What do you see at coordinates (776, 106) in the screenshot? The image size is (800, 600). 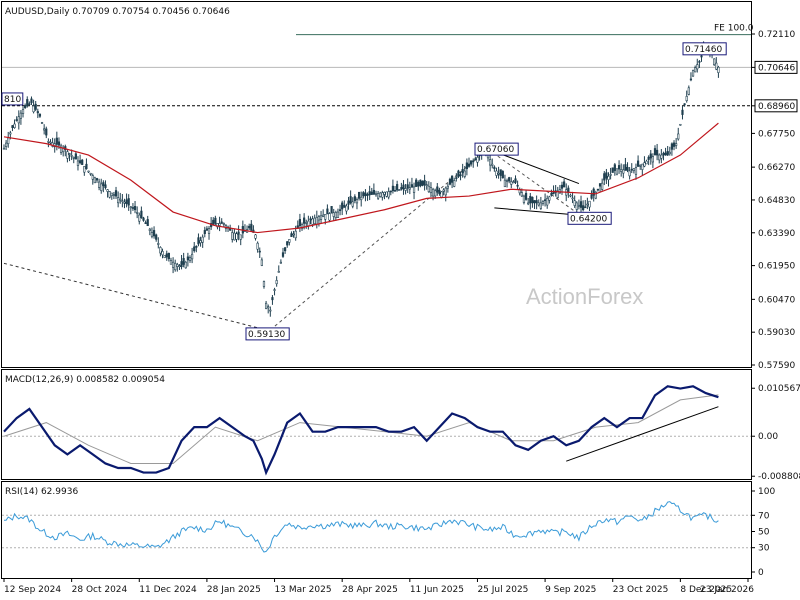 I see `support-box` at bounding box center [776, 106].